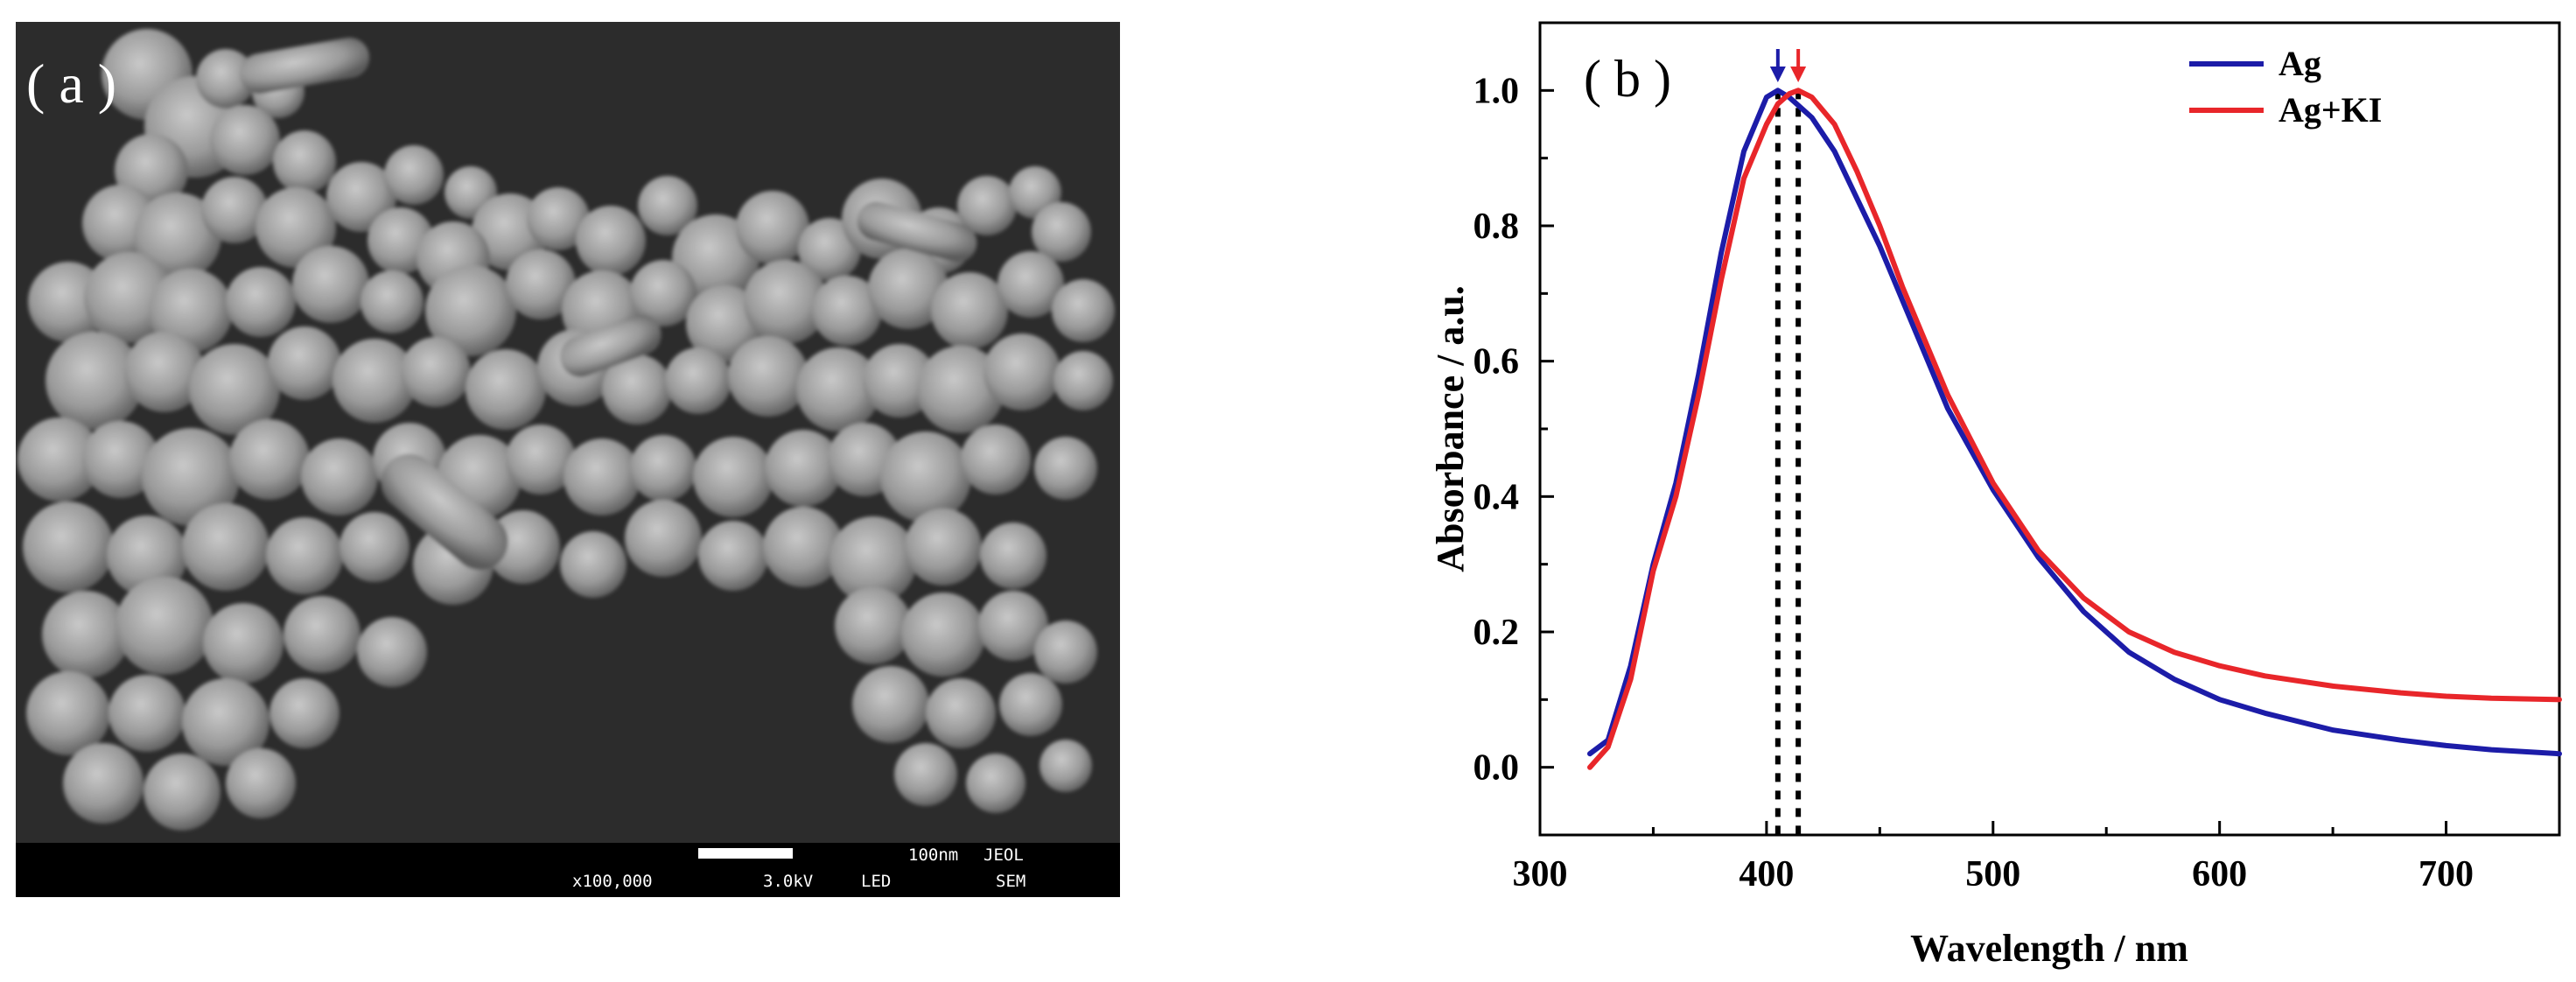 The height and width of the screenshot is (982, 2576). I want to click on sem-magnification: x100,000, so click(612, 882).